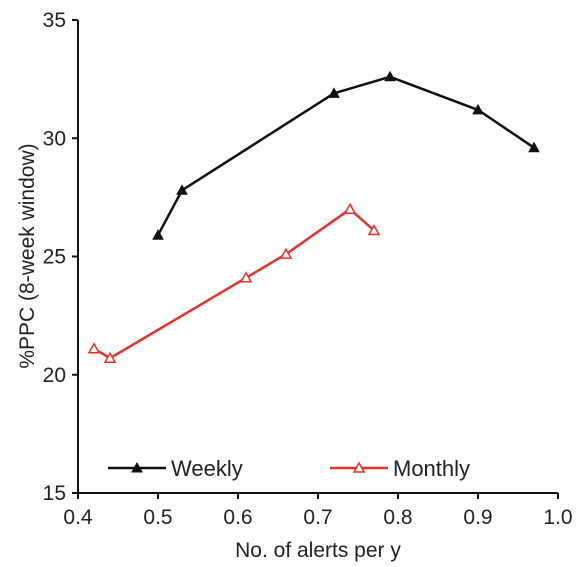 The image size is (577, 567). Describe the element at coordinates (54, 138) in the screenshot. I see `y-tick-label-30: 30` at that location.